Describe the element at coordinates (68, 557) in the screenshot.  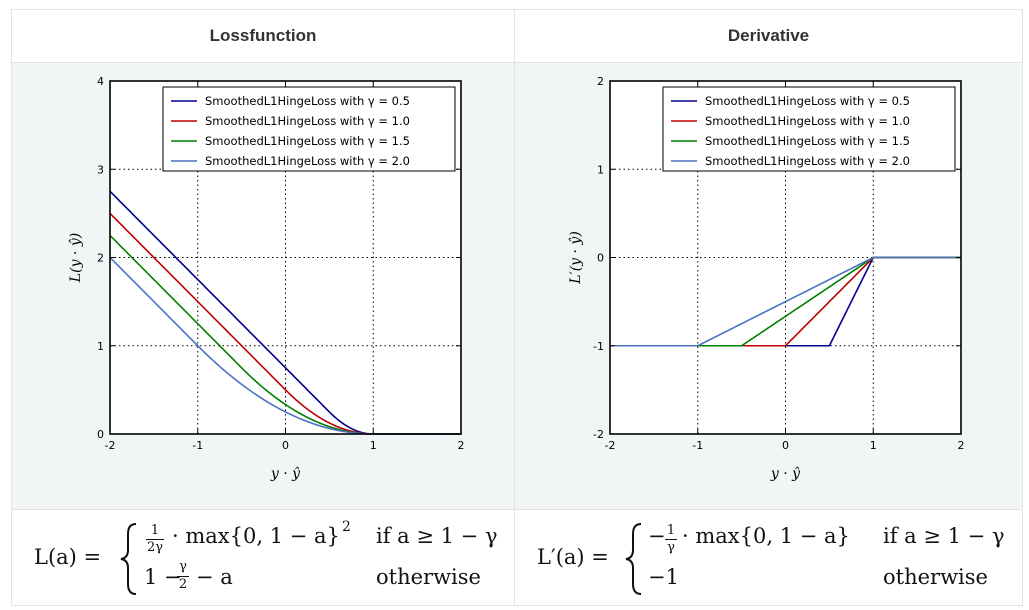
I see `loss-lhs: L(a) =` at that location.